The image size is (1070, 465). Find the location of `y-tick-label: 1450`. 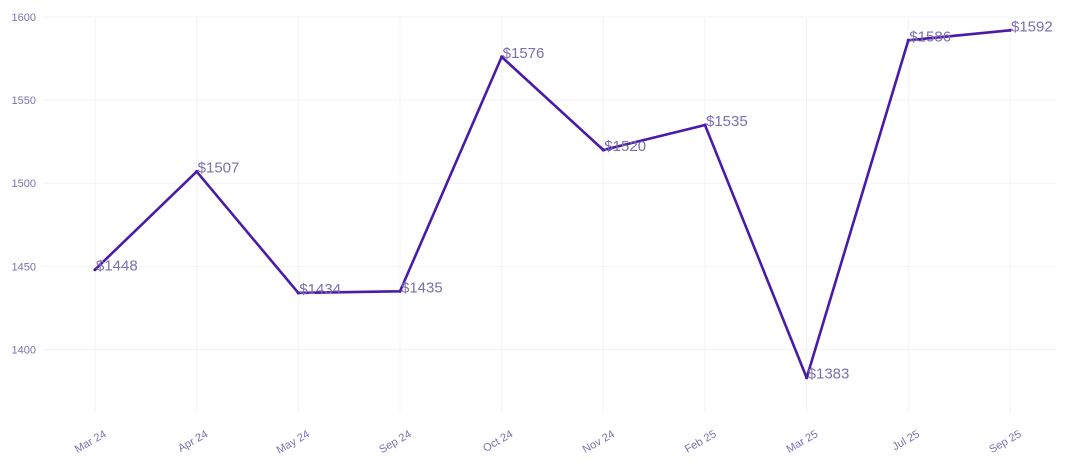

y-tick-label: 1450 is located at coordinates (24, 267).